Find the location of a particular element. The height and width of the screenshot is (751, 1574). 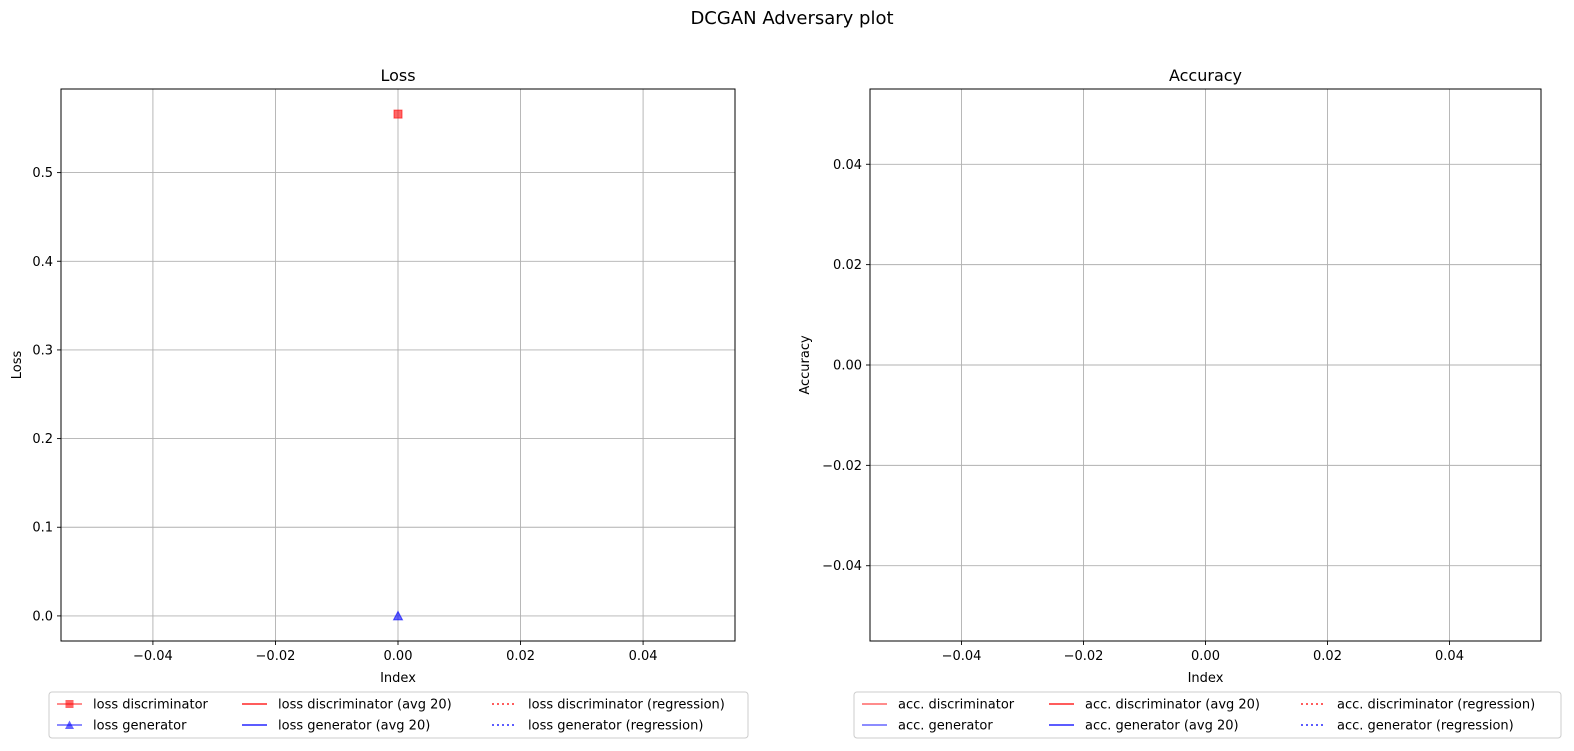

loss-legend-label: loss discriminator (regression) is located at coordinates (626, 705).